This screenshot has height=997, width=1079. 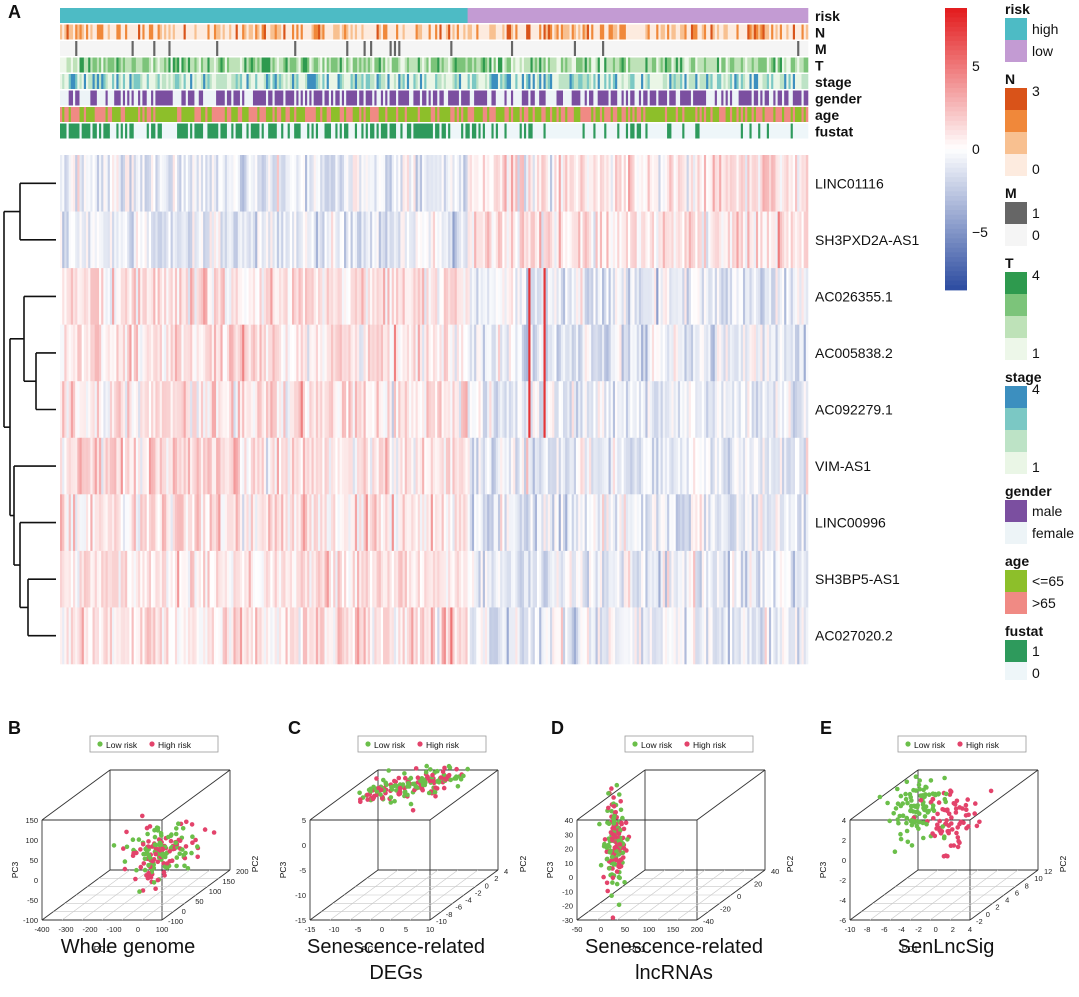 What do you see at coordinates (843, 466) in the screenshot?
I see `gene-label: VIM-AS1` at bounding box center [843, 466].